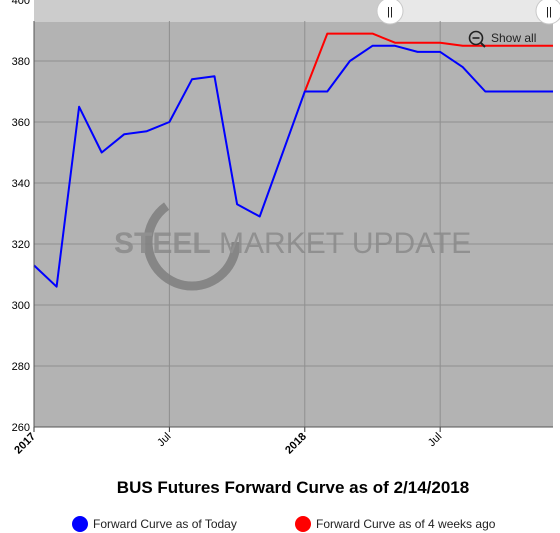 Image resolution: width=560 pixels, height=533 pixels. Describe the element at coordinates (21, 62) in the screenshot. I see `y-tick-label: 380` at that location.